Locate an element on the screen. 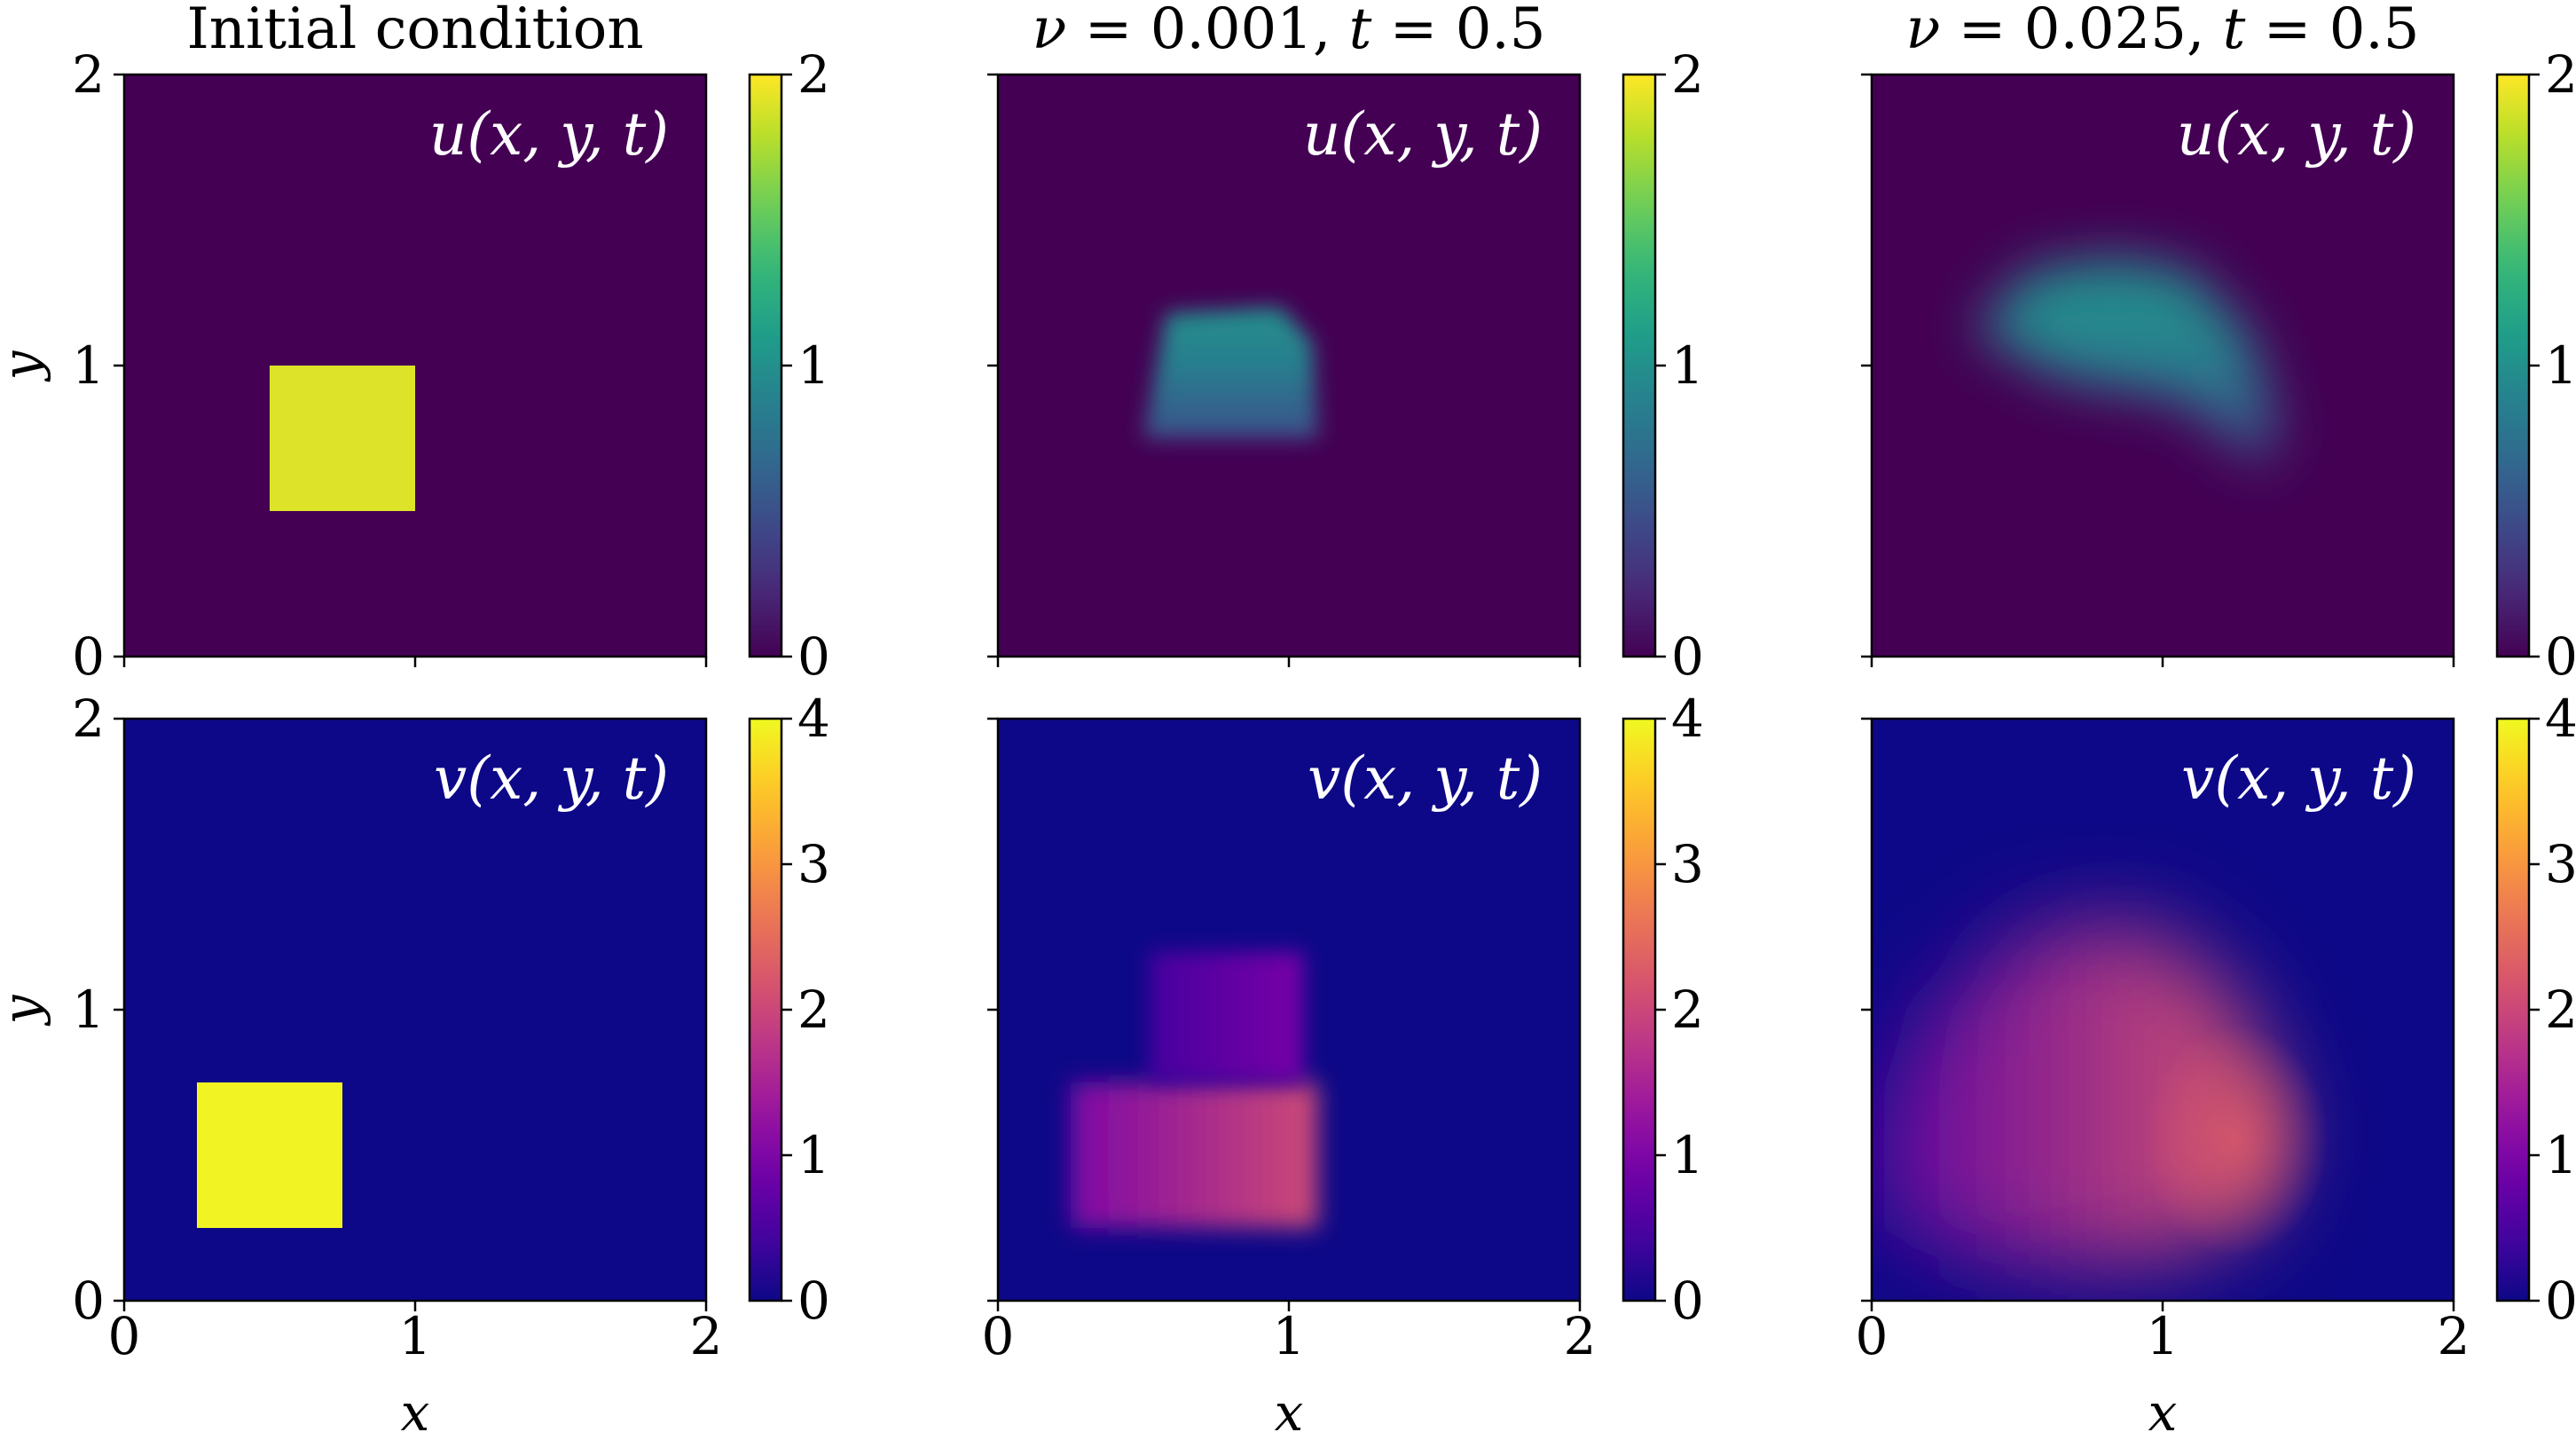 The width and height of the screenshot is (2576, 1448). colorbar-1-0: 0 1 2 3 4 is located at coordinates (789, 1010).